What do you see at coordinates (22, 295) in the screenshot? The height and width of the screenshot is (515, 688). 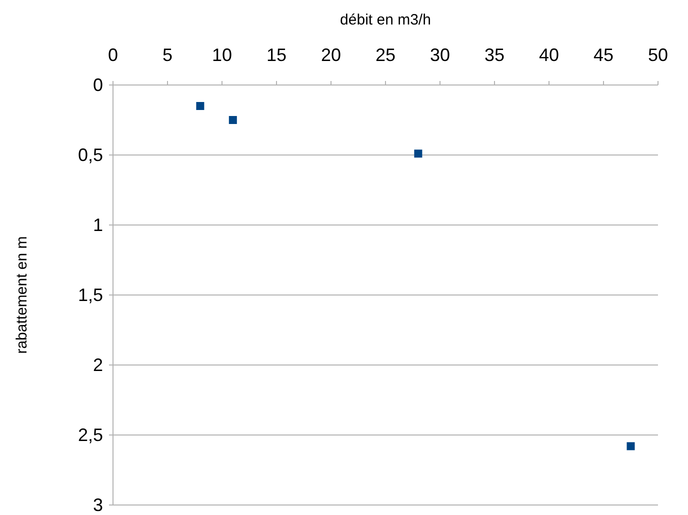 I see `y-axis-title: rabattement en m` at bounding box center [22, 295].